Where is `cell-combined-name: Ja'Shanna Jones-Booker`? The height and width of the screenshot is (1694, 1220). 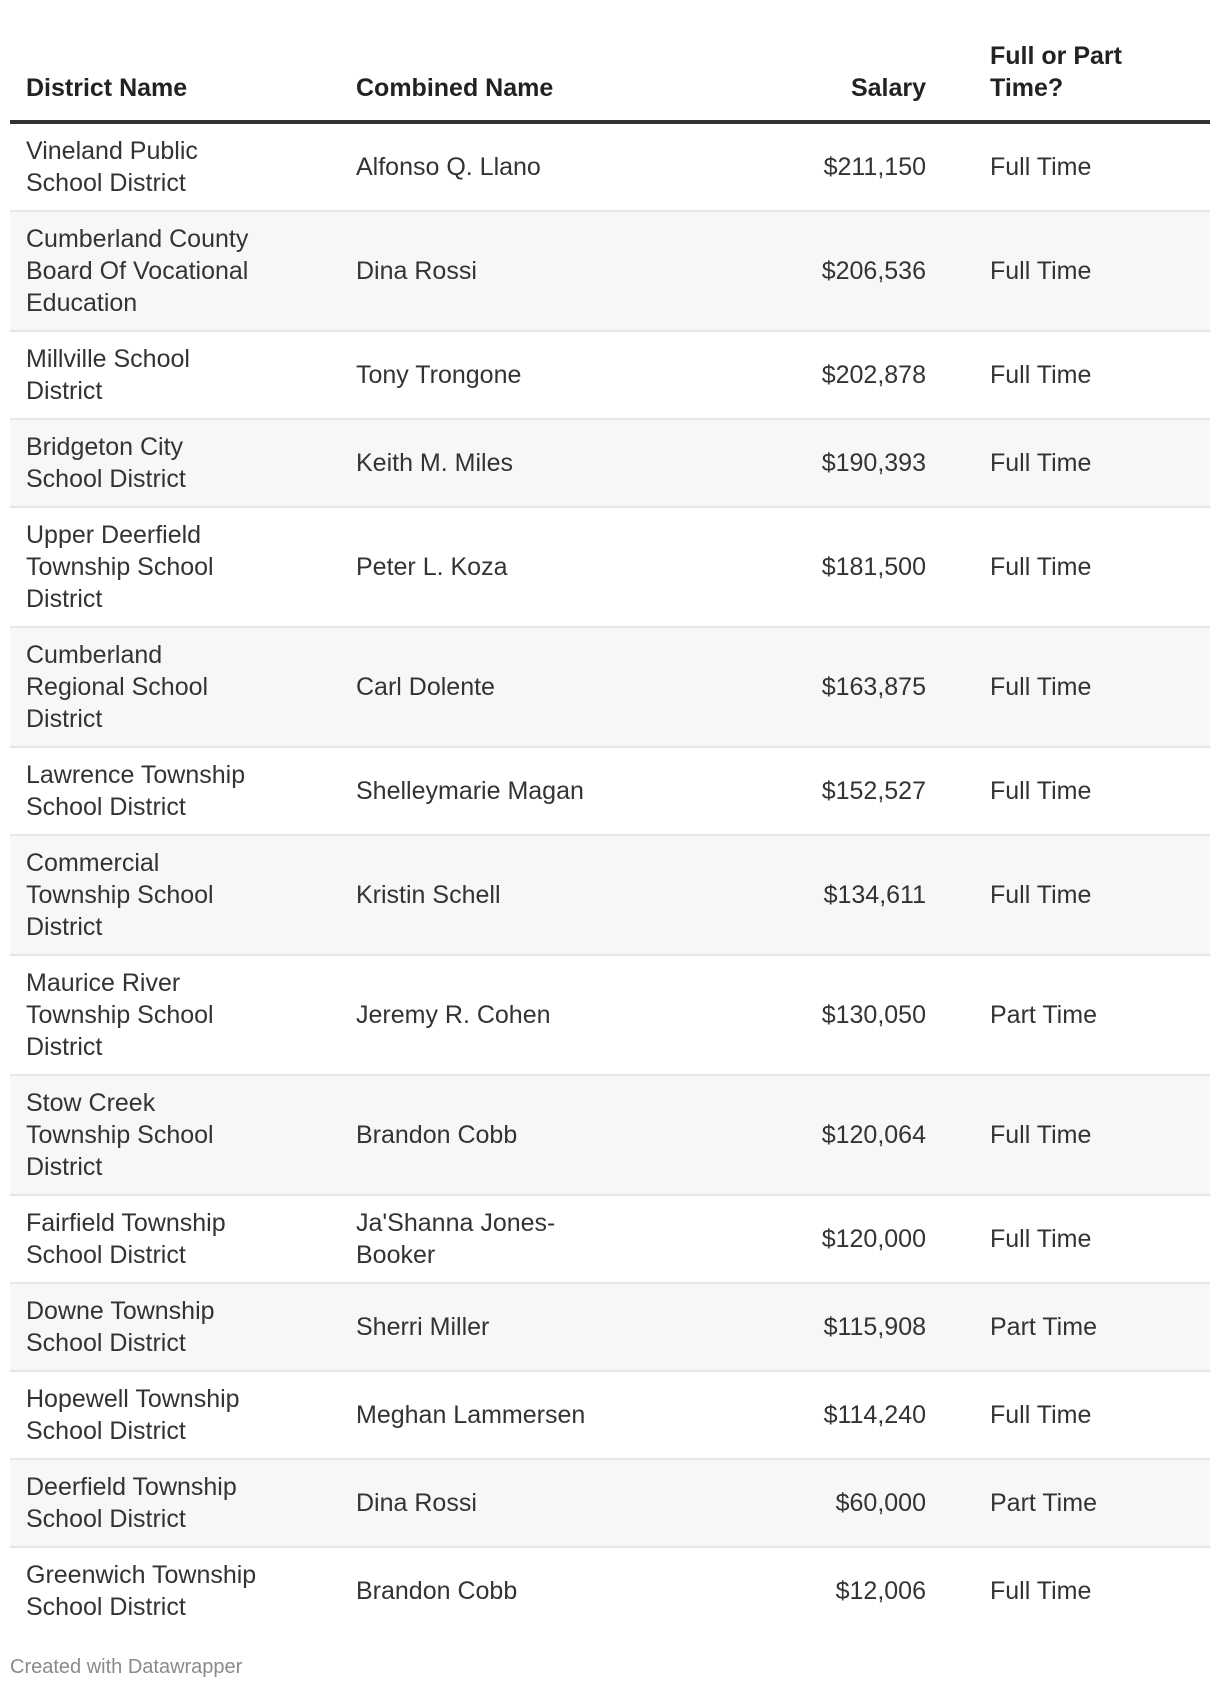 cell-combined-name: Ja'Shanna Jones-Booker is located at coordinates (490, 1239).